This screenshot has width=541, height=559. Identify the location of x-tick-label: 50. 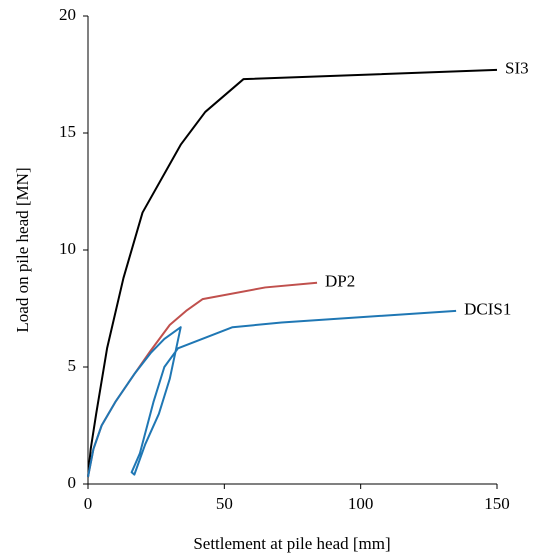
(224, 503).